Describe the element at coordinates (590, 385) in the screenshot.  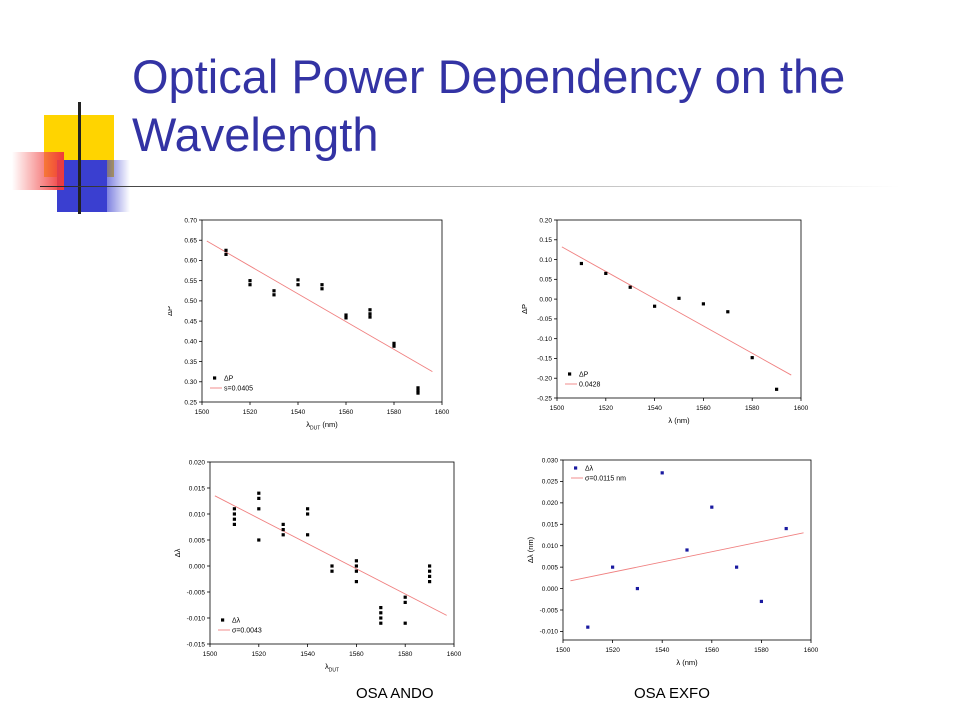
I see `legend-label-fit: 0.0428` at that location.